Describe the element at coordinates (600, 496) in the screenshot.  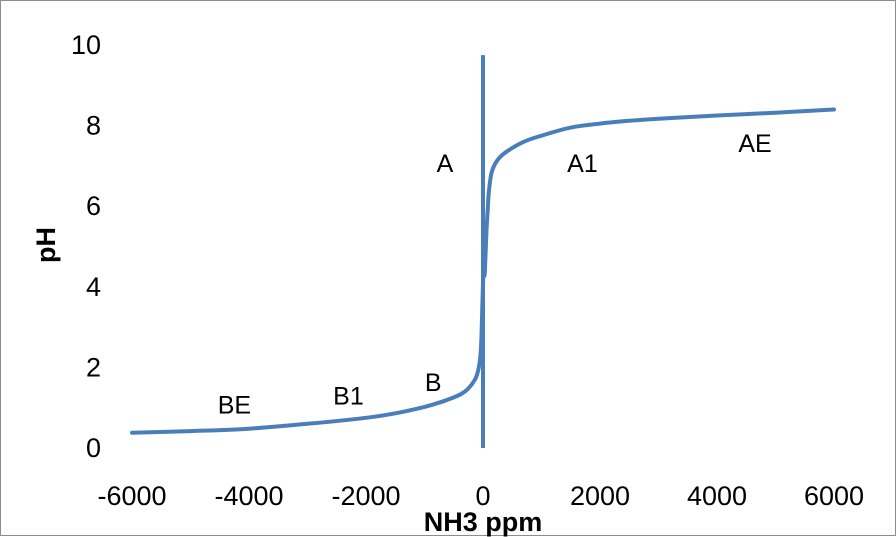
I see `x-tick-label: 2000` at that location.